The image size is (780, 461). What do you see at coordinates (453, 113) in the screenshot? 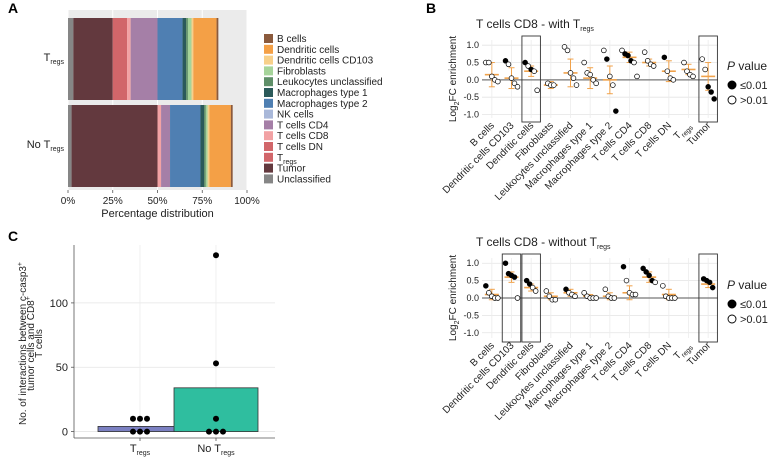
I see `panel-b-ylabel-main: Log` at bounding box center [453, 113].